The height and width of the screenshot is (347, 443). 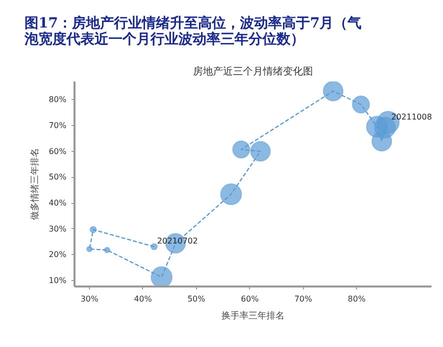 What do you see at coordinates (57, 281) in the screenshot?
I see `y-tick-label: 10%` at bounding box center [57, 281].